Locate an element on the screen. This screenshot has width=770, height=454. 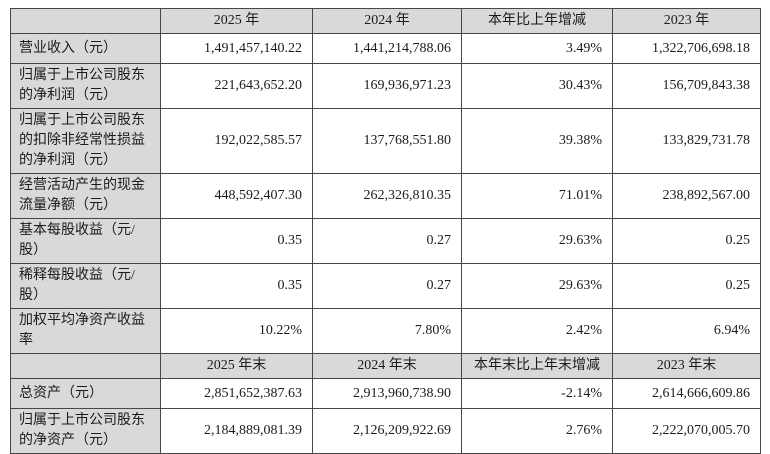
row-label: 加权平均净资产收益率 is located at coordinates (85, 331).